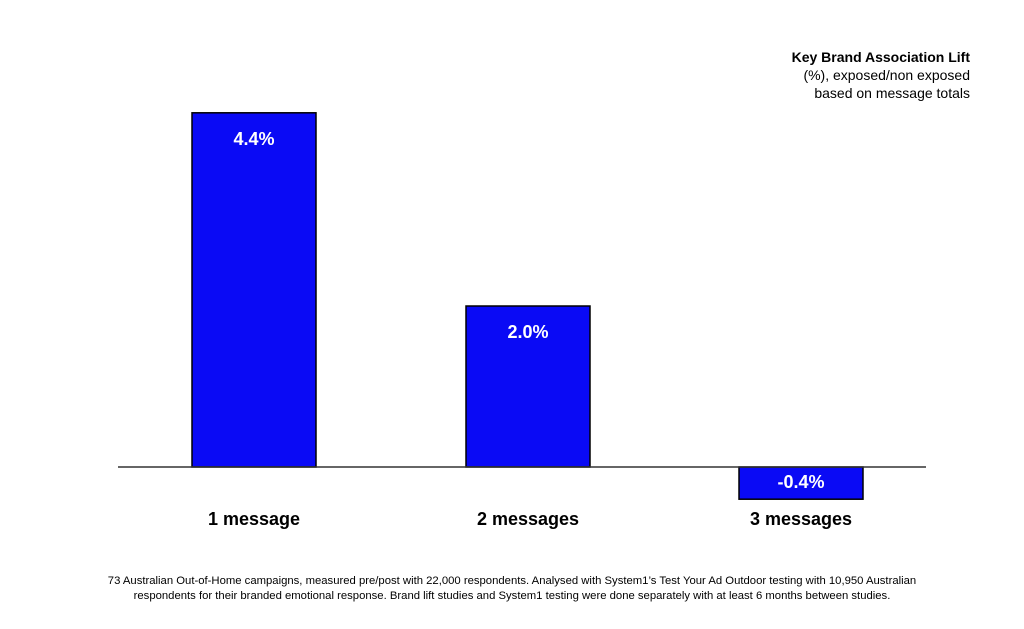 The width and height of the screenshot is (1024, 629). I want to click on category-label-3: 3 messages, so click(801, 519).